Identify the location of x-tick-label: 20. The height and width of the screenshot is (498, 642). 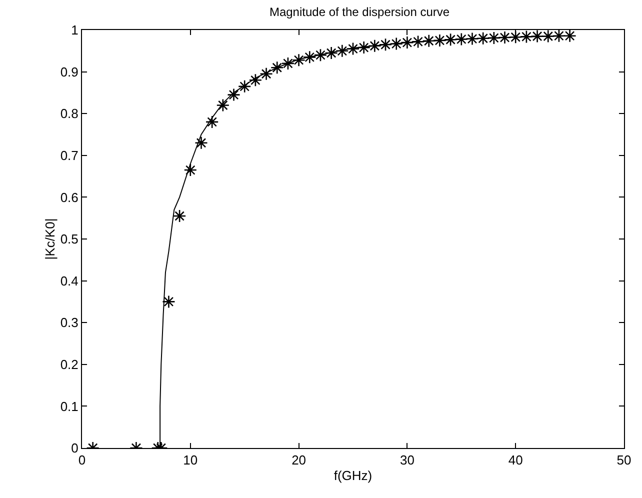
(299, 460).